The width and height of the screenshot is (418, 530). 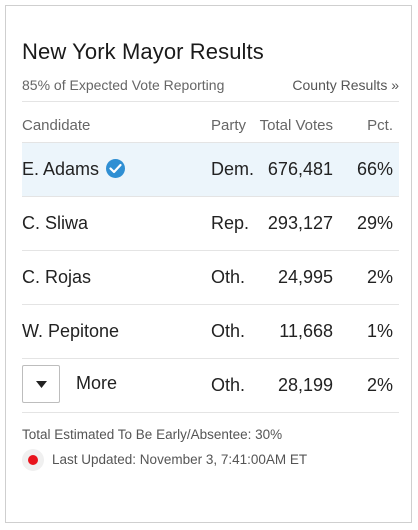 What do you see at coordinates (210, 223) in the screenshot?
I see `table-row: C. Sliwa Rep. 293,127 29%` at bounding box center [210, 223].